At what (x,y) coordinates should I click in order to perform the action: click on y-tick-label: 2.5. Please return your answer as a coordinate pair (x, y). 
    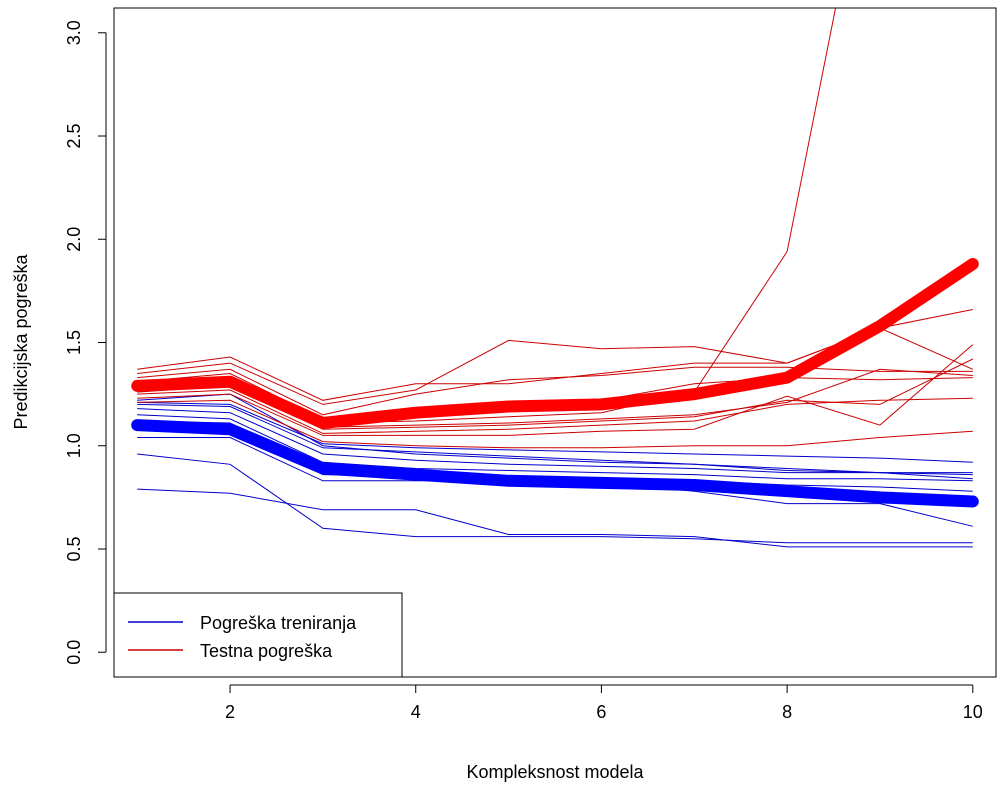
    Looking at the image, I should click on (74, 136).